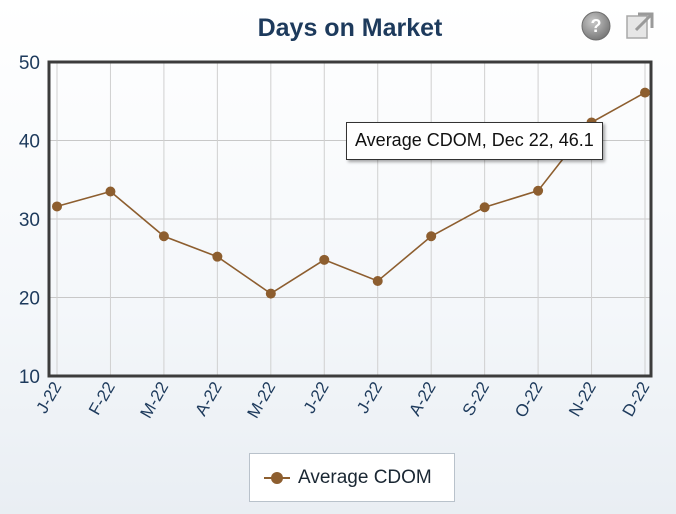 The image size is (676, 514). Describe the element at coordinates (582, 399) in the screenshot. I see `x-tick-label: N-22` at that location.